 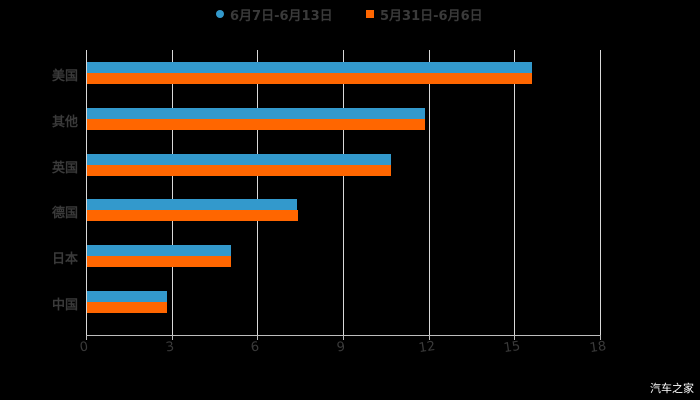 I want to click on legend-item-series-1: 6月7日-6月13日, so click(x=274, y=14).